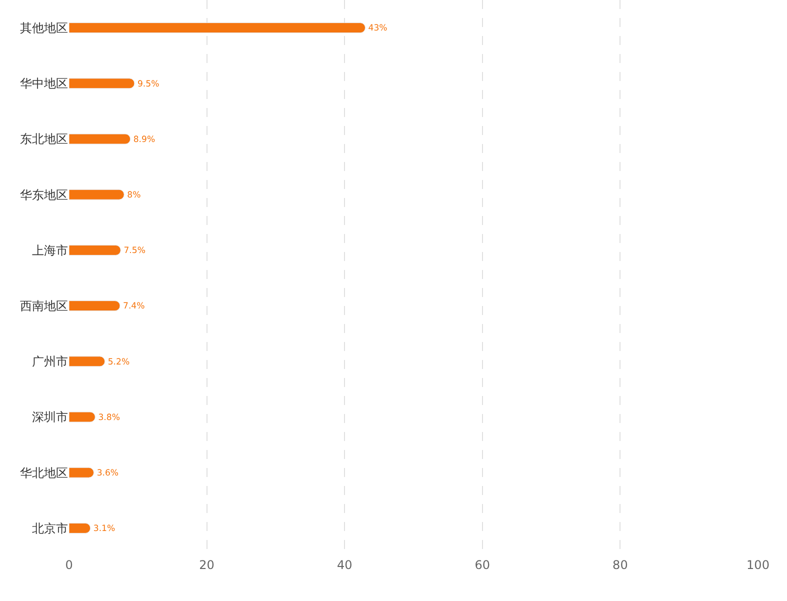 This screenshot has height=601, width=787. What do you see at coordinates (144, 139) in the screenshot?
I see `data-label: 8.9%` at bounding box center [144, 139].